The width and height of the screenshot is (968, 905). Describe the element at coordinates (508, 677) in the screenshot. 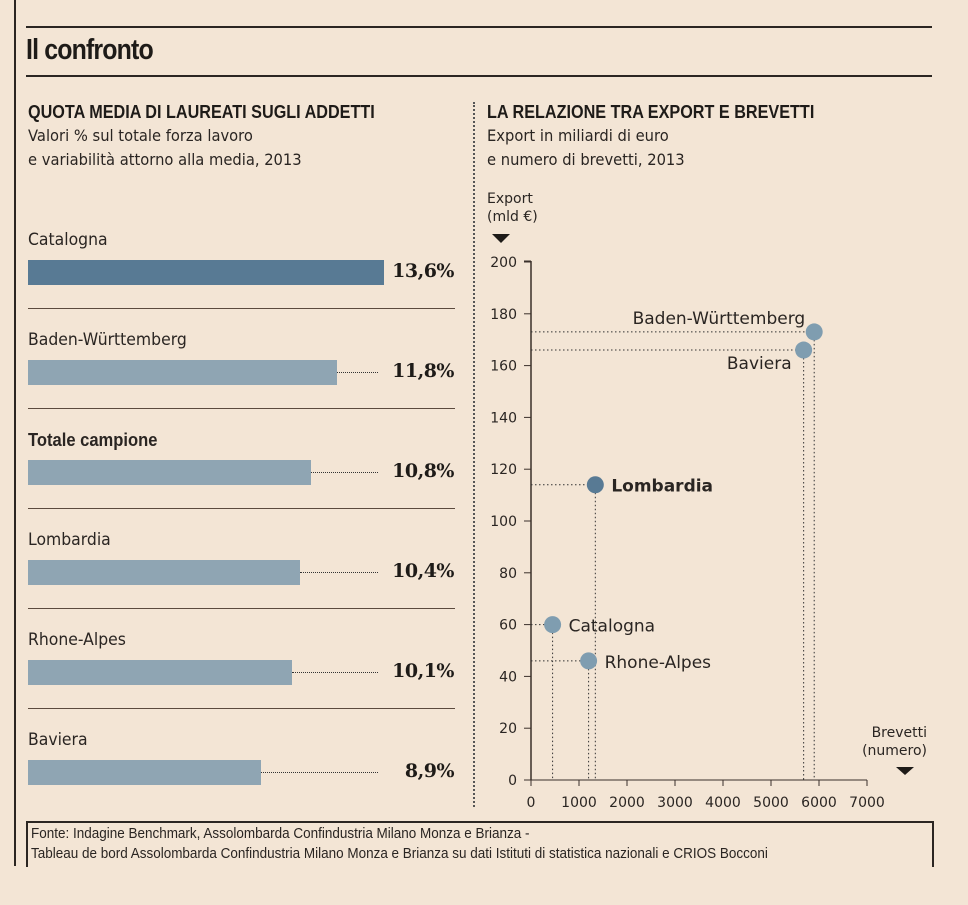

I see `y-tick-label: 40` at that location.